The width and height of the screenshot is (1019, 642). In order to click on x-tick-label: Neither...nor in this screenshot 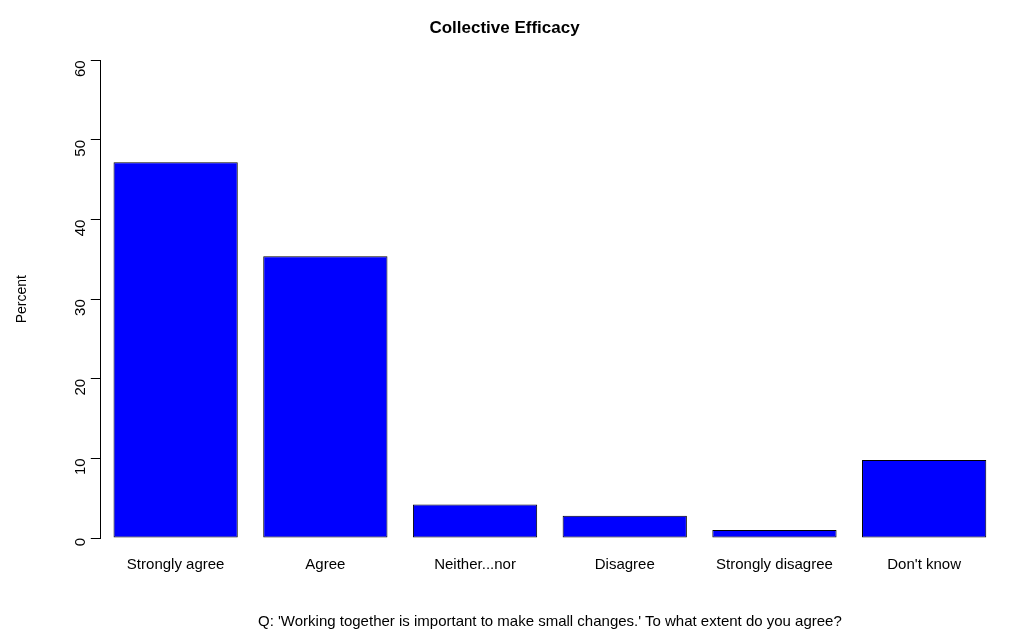, I will do `click(475, 564)`.